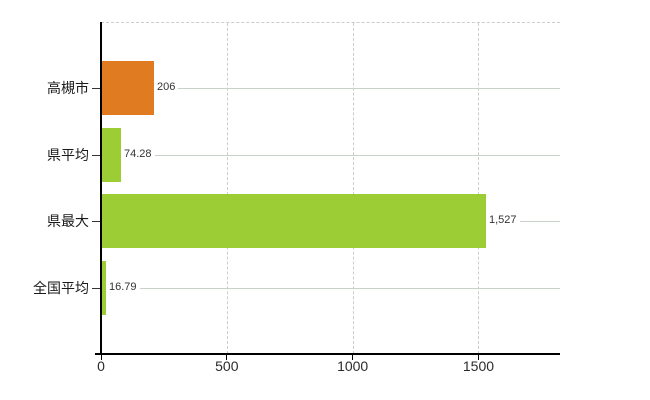  What do you see at coordinates (111, 154) in the screenshot?
I see `bar-県平均` at bounding box center [111, 154].